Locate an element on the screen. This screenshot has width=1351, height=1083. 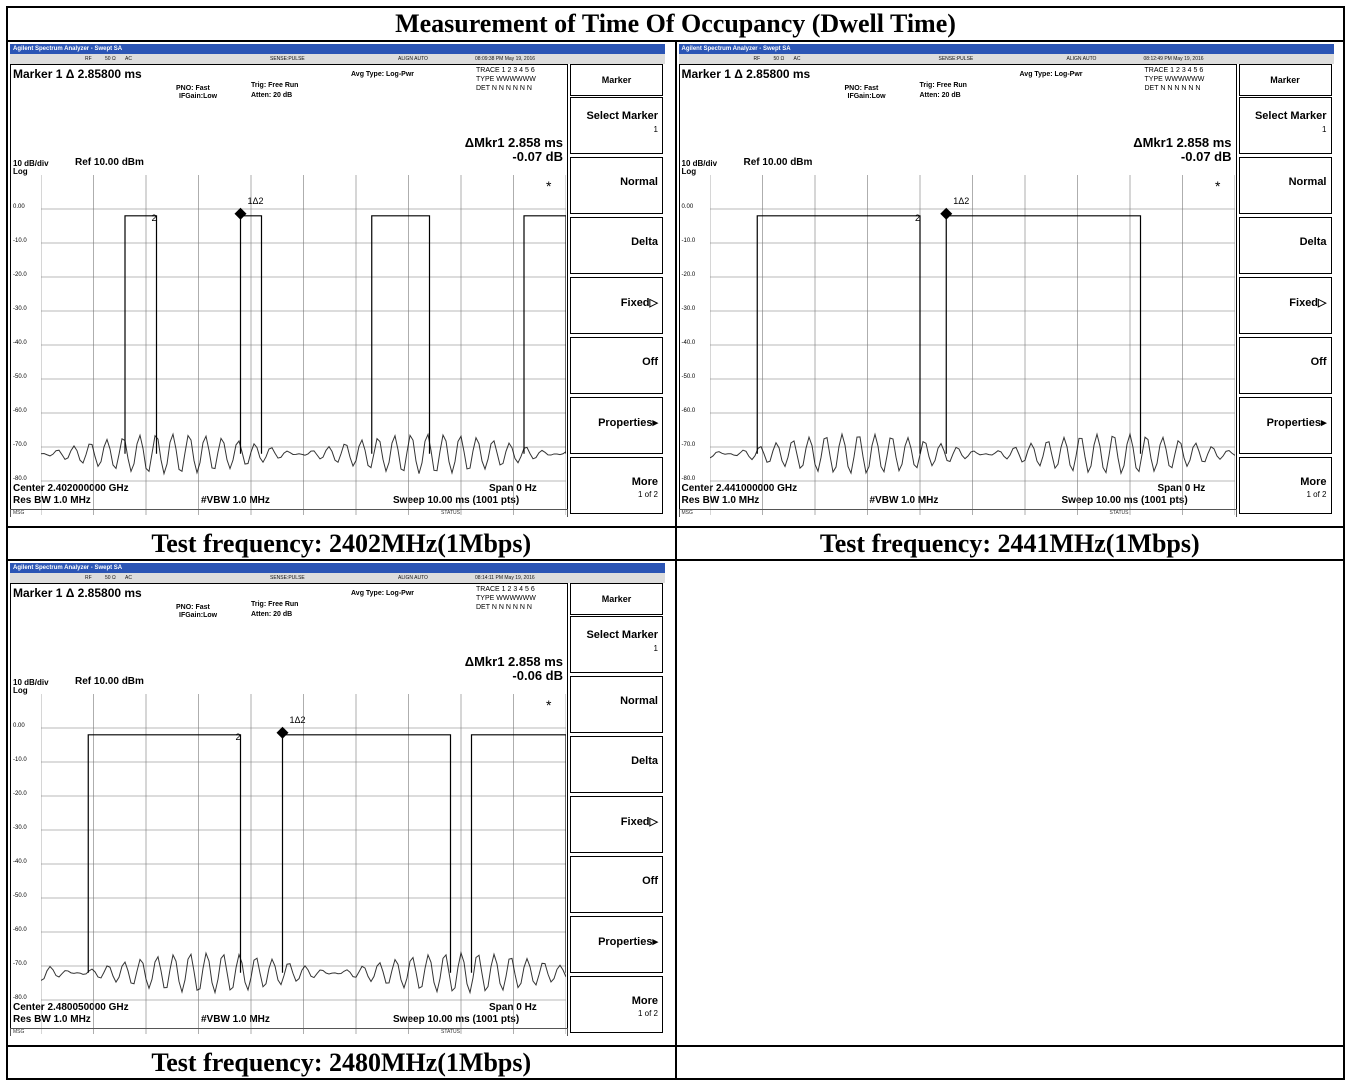
status-label: 08:09:38 PM May 19, 2016 is located at coordinates (505, 59).